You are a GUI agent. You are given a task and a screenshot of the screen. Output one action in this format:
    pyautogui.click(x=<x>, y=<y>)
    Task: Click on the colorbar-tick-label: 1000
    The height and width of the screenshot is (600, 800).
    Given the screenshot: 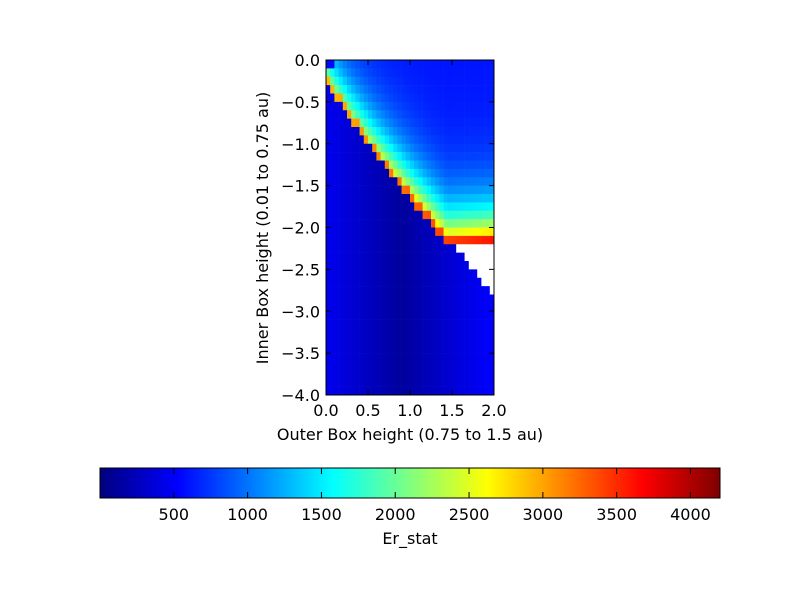 What is the action you would take?
    pyautogui.click(x=247, y=514)
    